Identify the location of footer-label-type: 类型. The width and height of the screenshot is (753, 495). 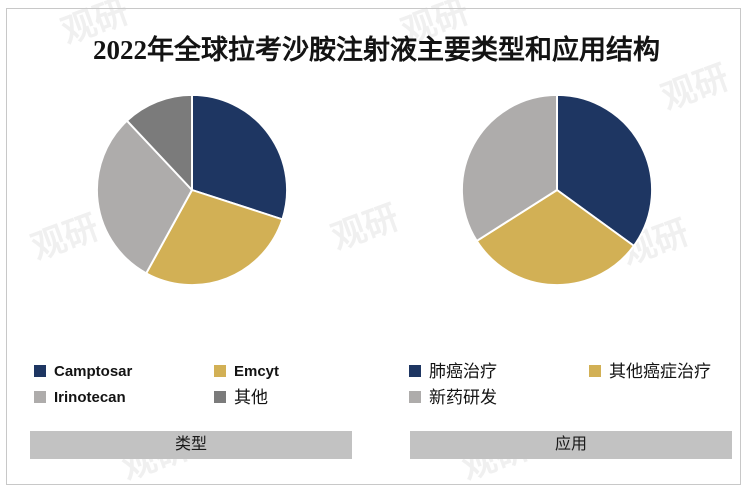
(190, 444).